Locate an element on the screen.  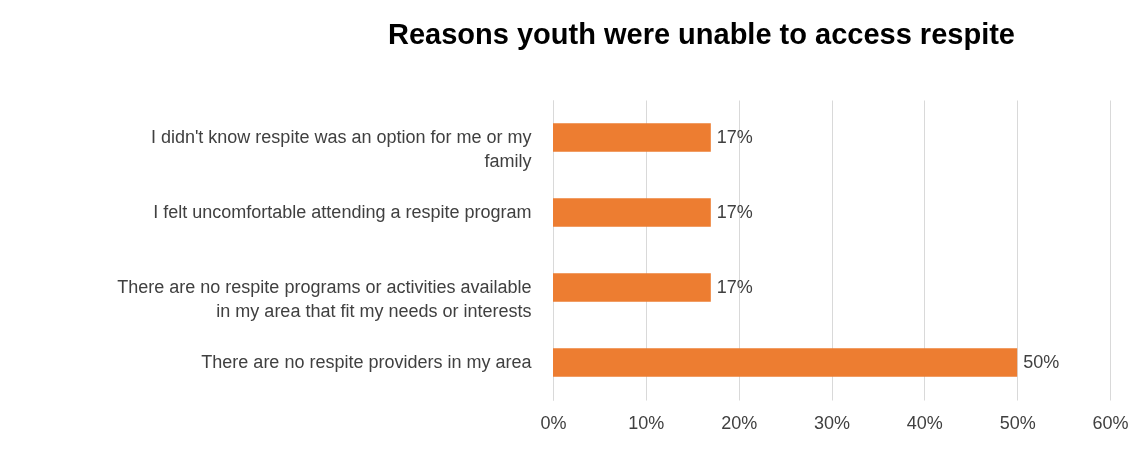
x-tick-label: 50% is located at coordinates (1017, 422).